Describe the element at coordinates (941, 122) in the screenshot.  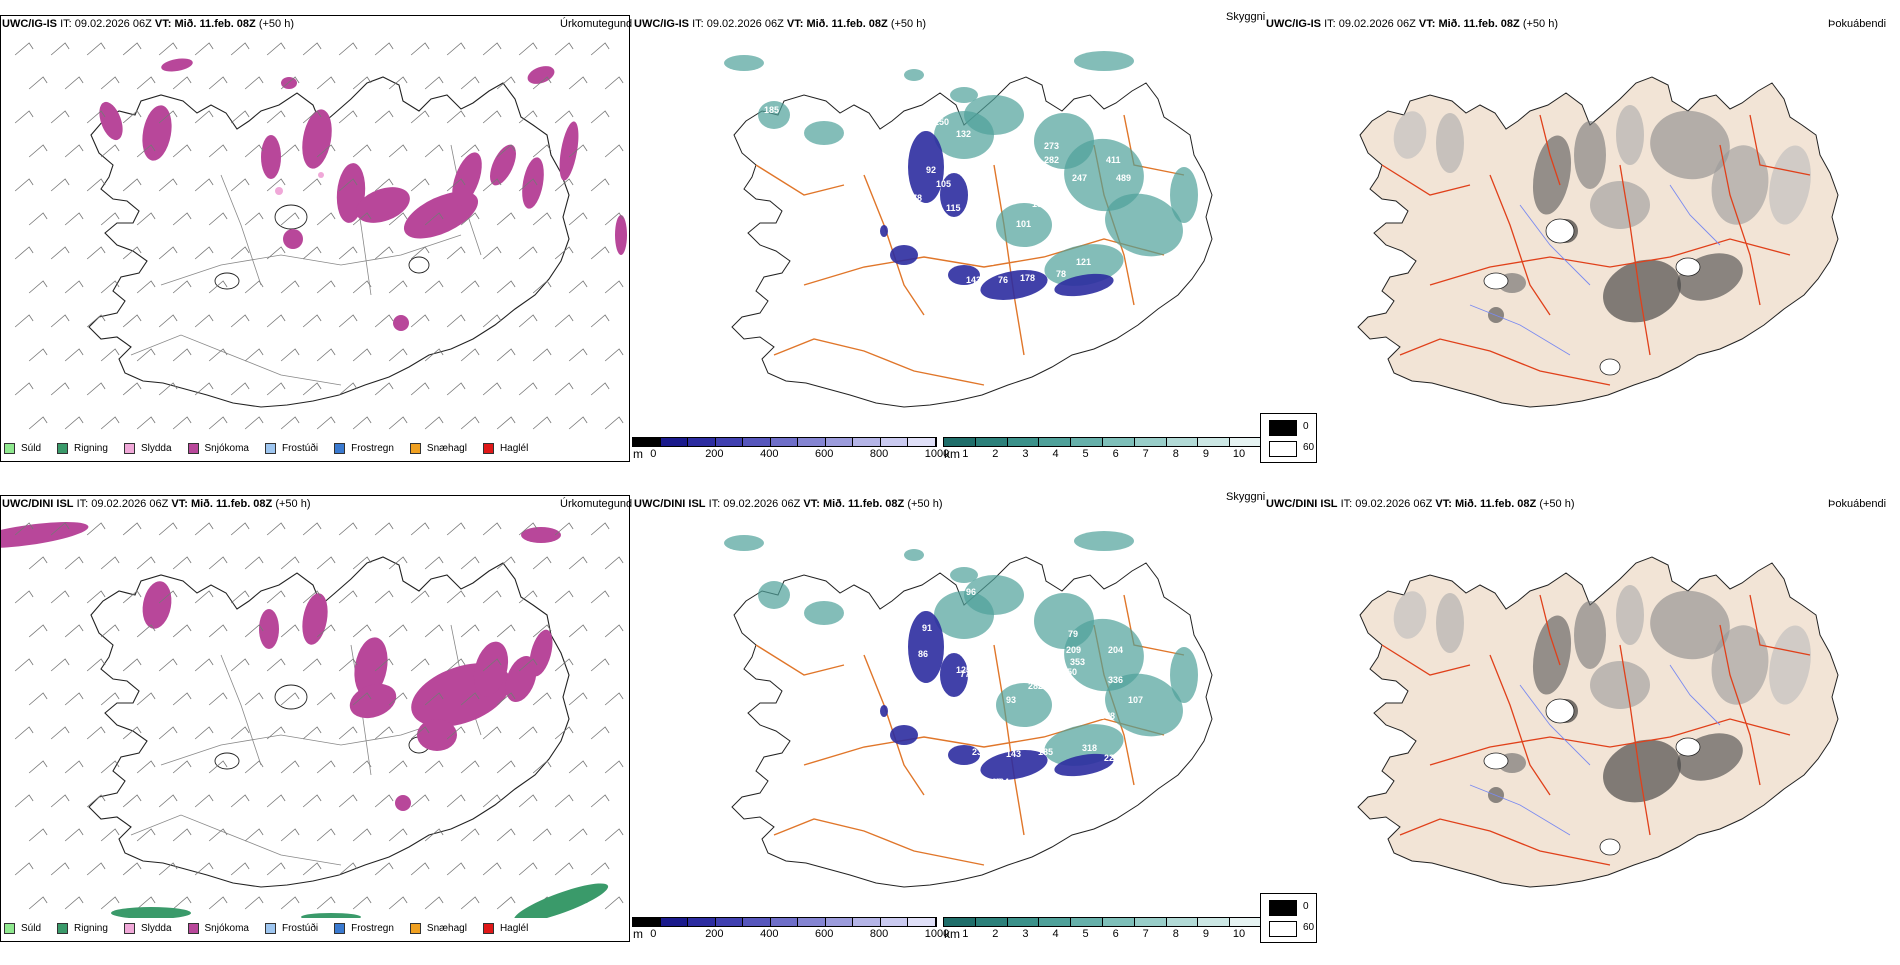
I see `cloud-base-label: 250` at that location.